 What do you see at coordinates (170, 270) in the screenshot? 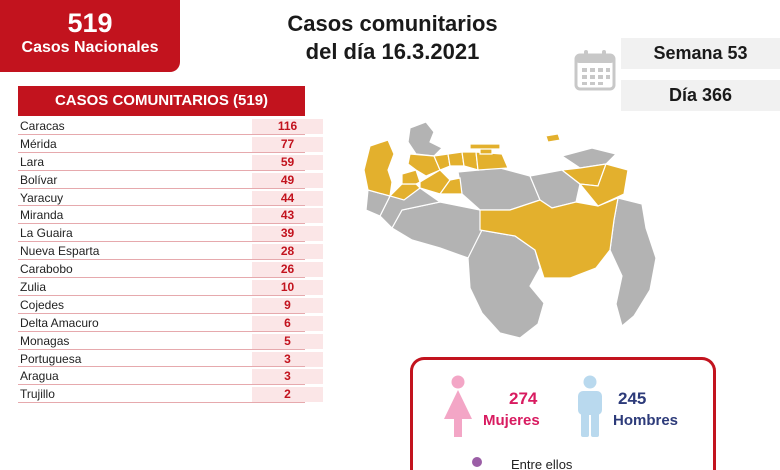
I see `table-row: Carabobo 26` at bounding box center [170, 270].